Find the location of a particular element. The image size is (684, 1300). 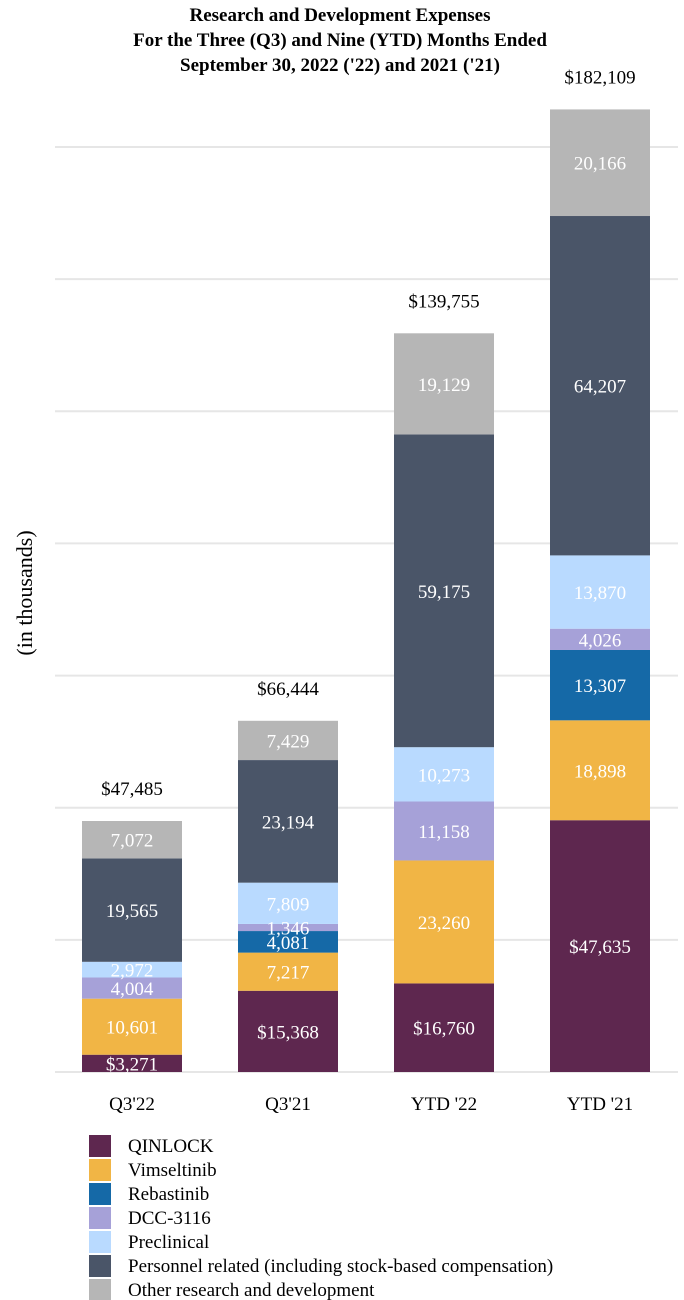

legend-item: Preclinical is located at coordinates (149, 1242).